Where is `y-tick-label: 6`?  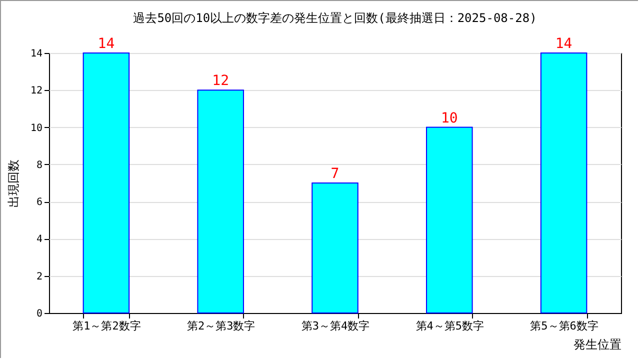
y-tick-label: 6 is located at coordinates (39, 202).